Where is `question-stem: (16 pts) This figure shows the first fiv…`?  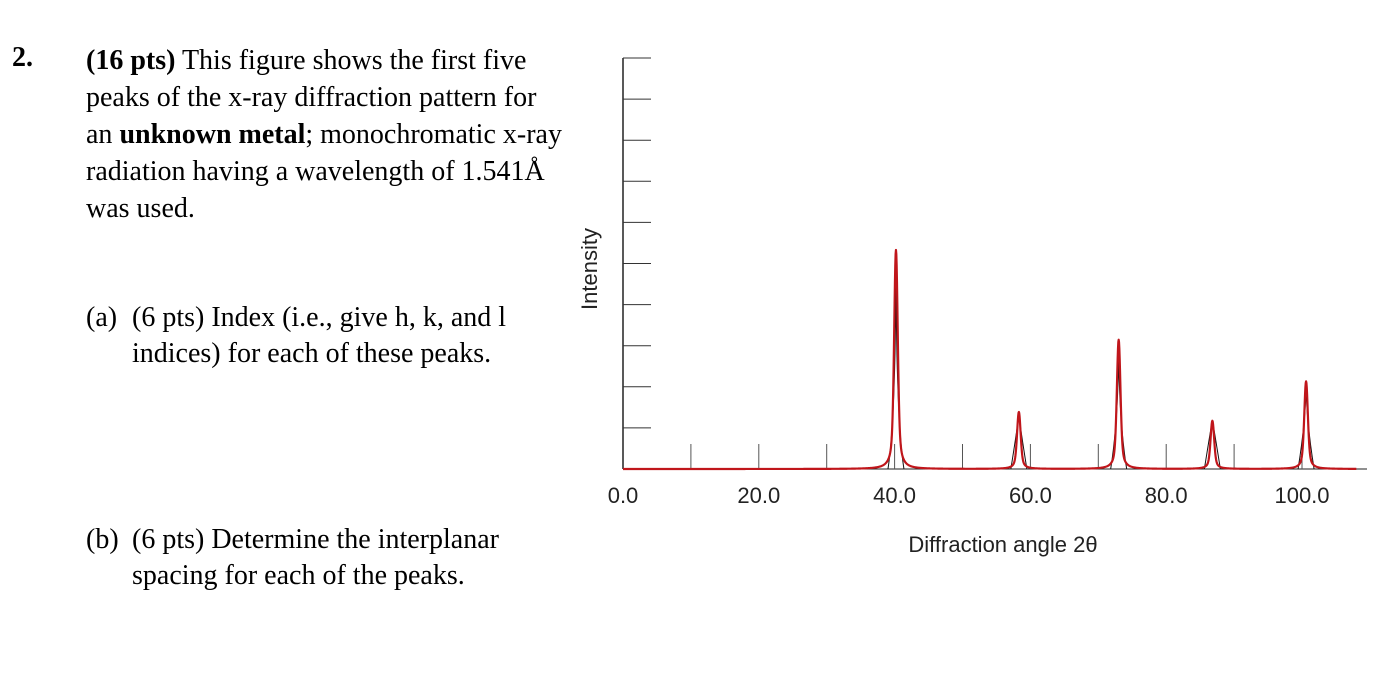 question-stem: (16 pts) This figure shows the first fiv… is located at coordinates (326, 134).